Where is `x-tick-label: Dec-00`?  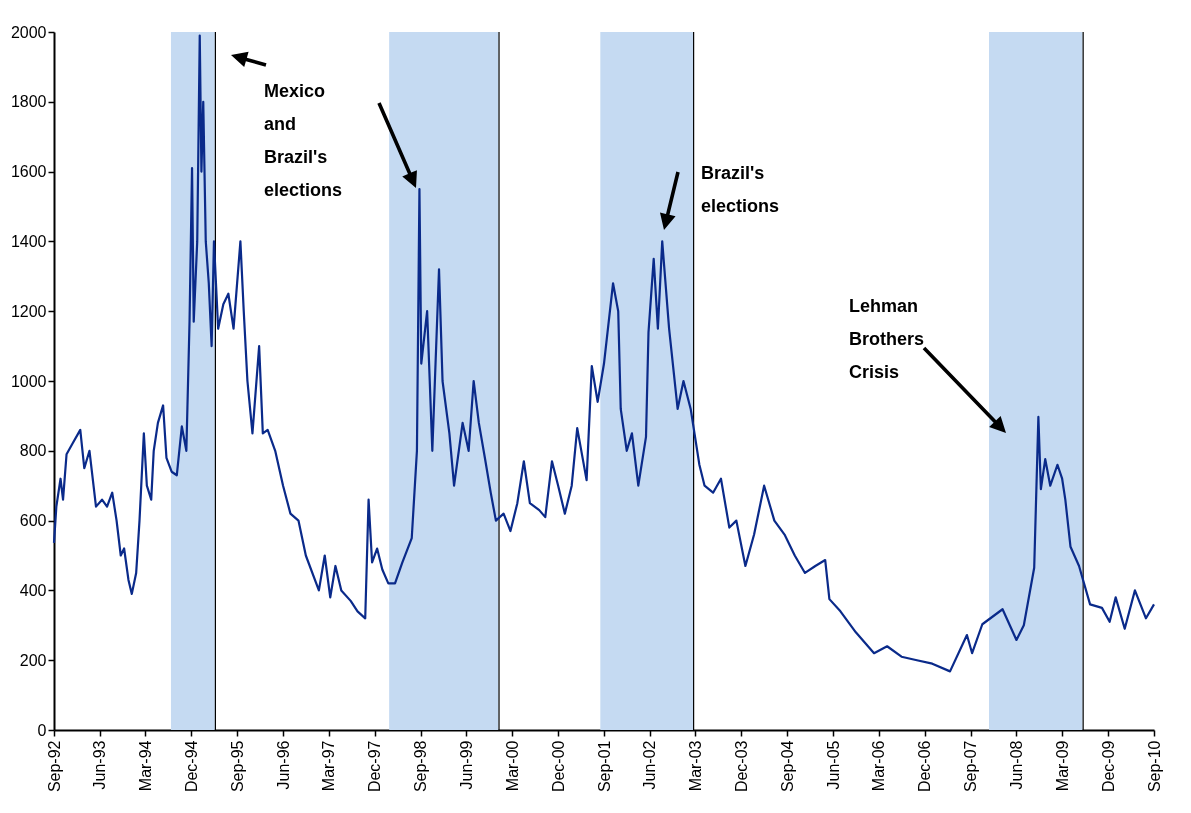
x-tick-label: Dec-00 is located at coordinates (558, 766).